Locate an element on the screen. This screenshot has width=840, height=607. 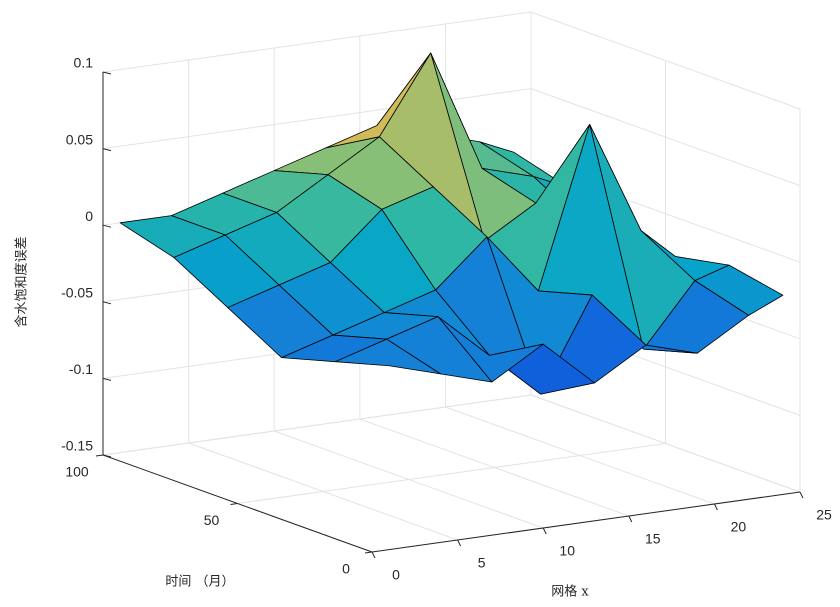
z-tick-label: 0 is located at coordinates (89, 216).